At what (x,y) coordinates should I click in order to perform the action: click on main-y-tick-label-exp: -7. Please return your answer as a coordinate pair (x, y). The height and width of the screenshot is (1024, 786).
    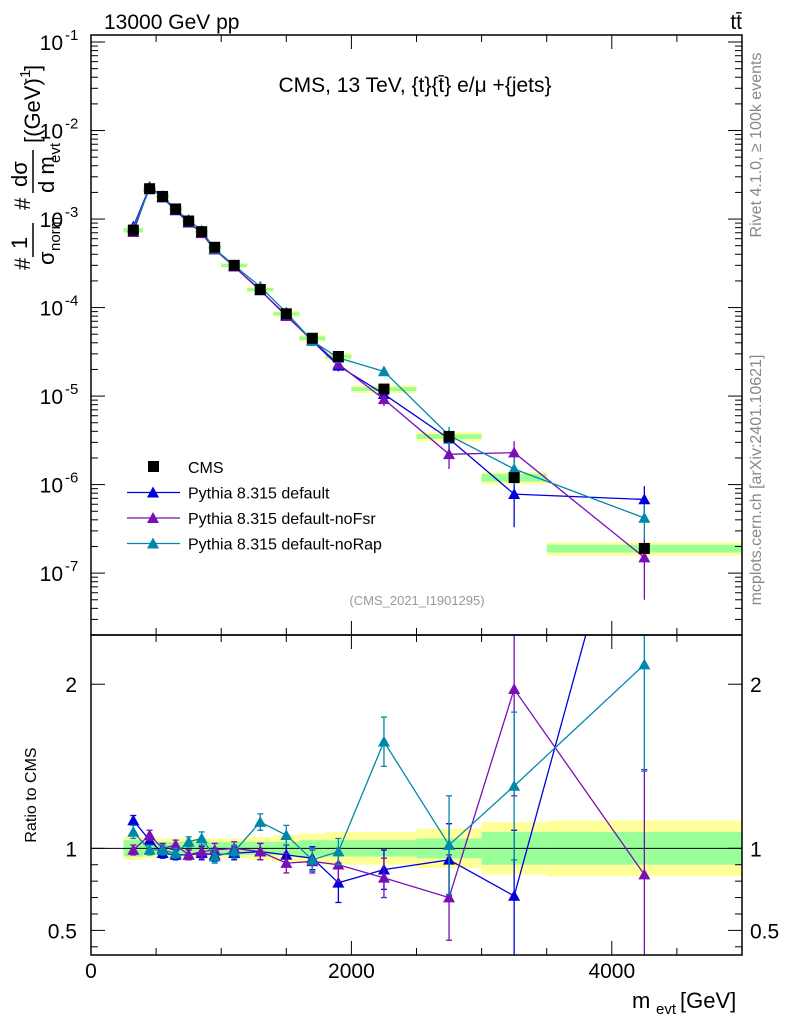
    Looking at the image, I should click on (71, 566).